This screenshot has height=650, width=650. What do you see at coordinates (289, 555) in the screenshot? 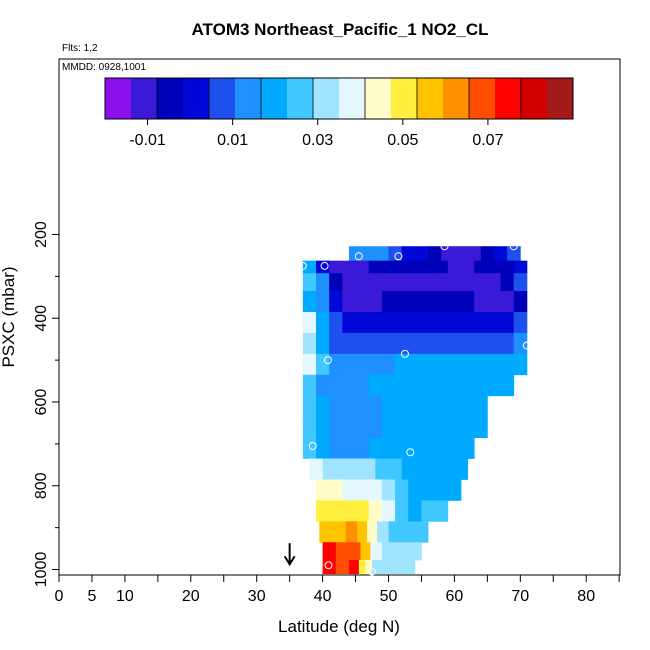
I see `arrow-marker` at bounding box center [289, 555].